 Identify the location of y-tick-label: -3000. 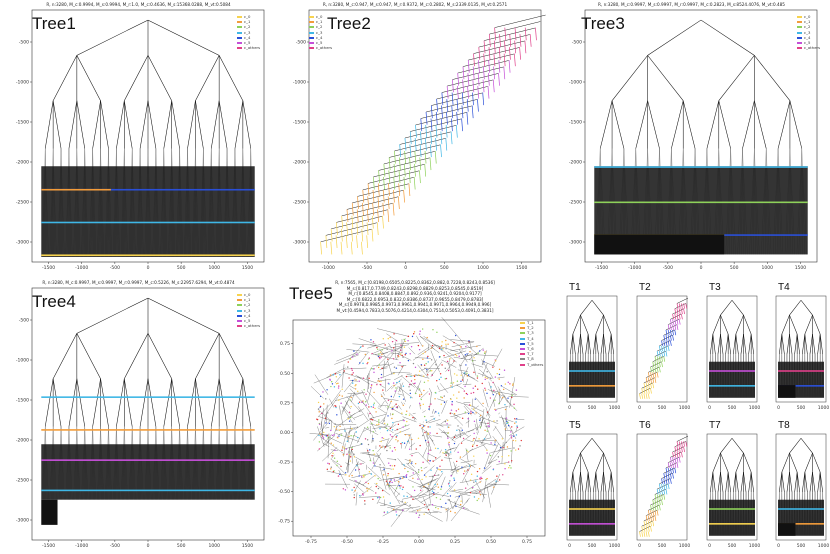
(22, 521).